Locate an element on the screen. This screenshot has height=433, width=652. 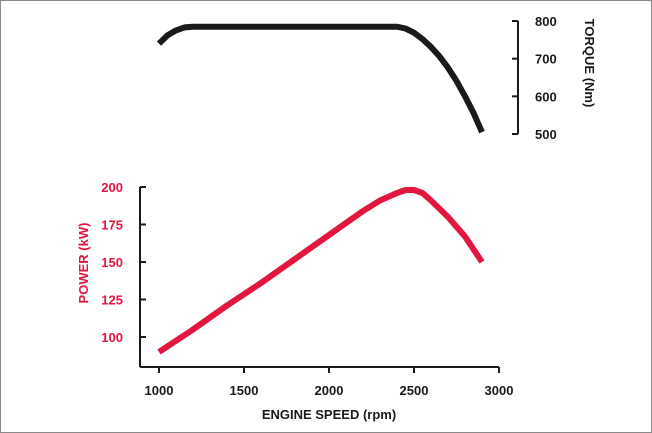
torque-y-tick-label: 500 is located at coordinates (546, 134).